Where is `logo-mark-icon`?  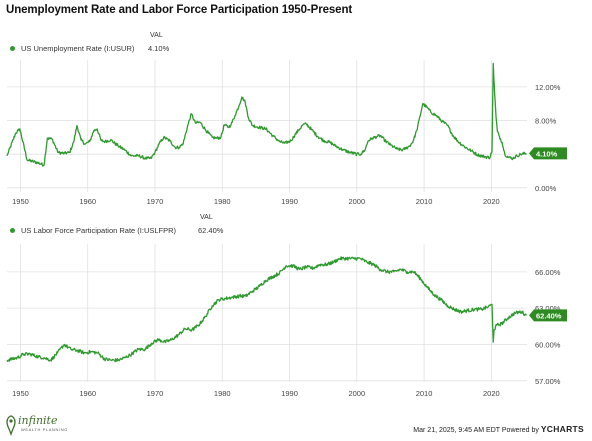 logo-mark-icon is located at coordinates (11, 426).